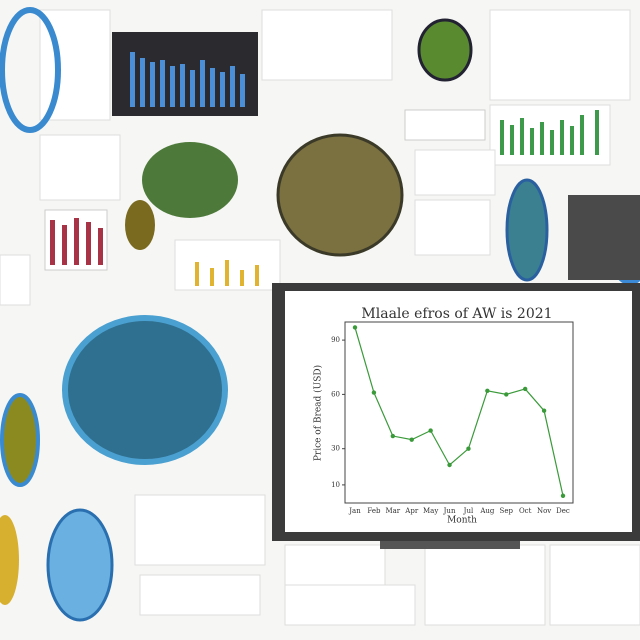 Image resolution: width=640 pixels, height=640 pixels. Describe the element at coordinates (468, 511) in the screenshot. I see `x-tick-label: Jul` at that location.